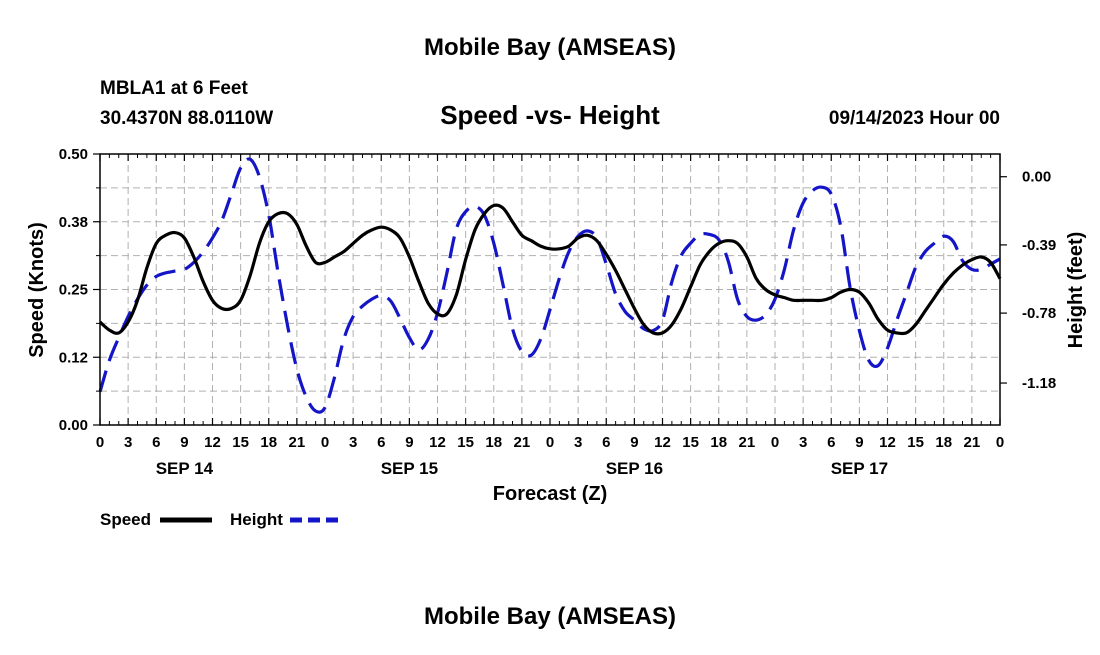 This screenshot has width=1100, height=655. What do you see at coordinates (914, 118) in the screenshot?
I see `issue-time: 09/14/2023 Hour 00` at bounding box center [914, 118].